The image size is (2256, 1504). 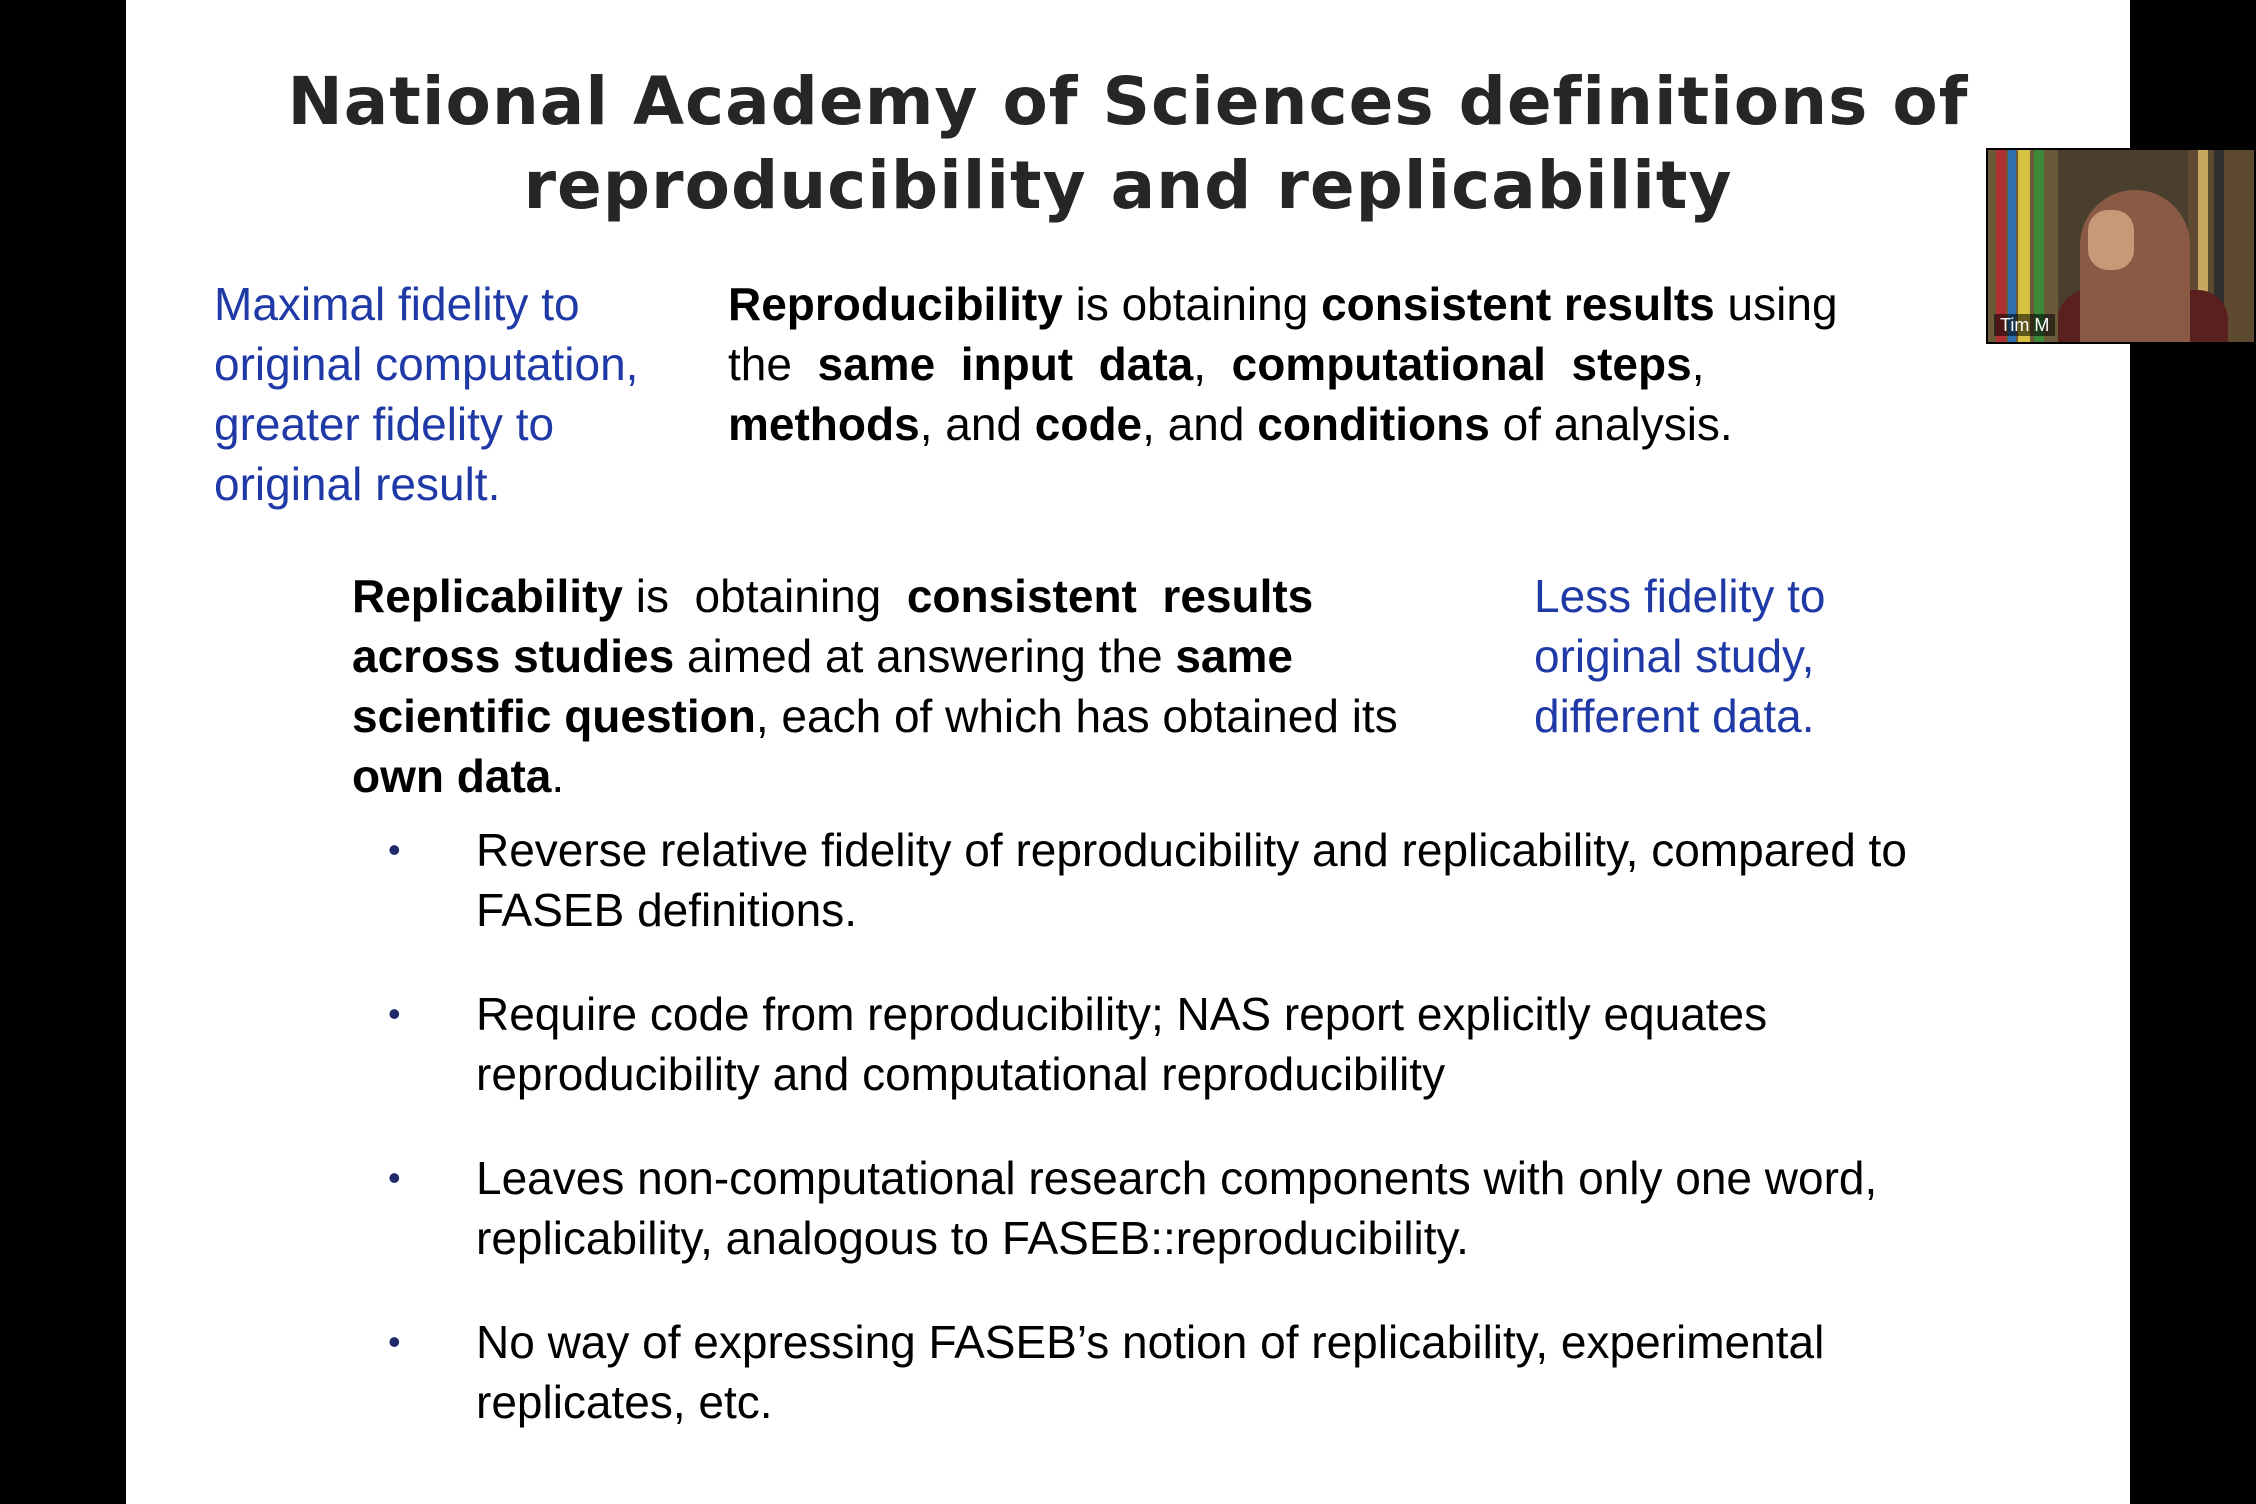 I want to click on bullet-text-line: replicates, etc., so click(x=624, y=1402).